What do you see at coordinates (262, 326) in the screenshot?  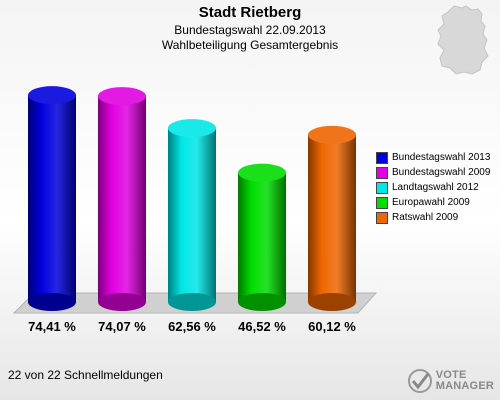 I see `bar-value-label: 46,52 %` at bounding box center [262, 326].